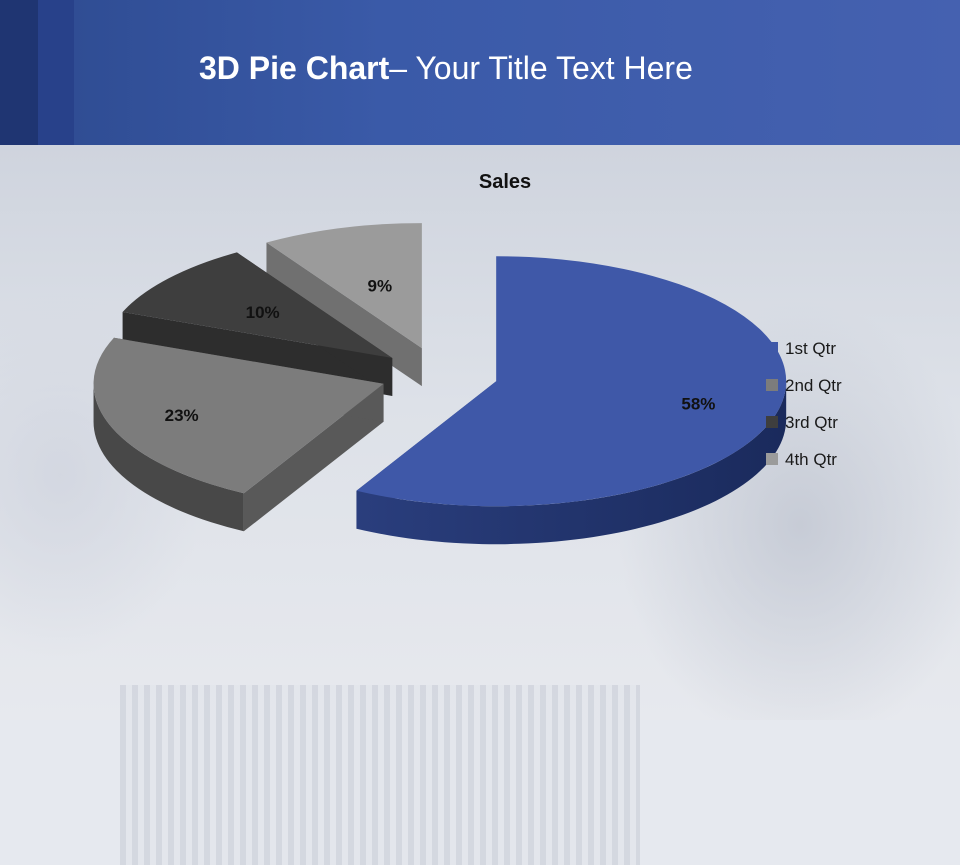 This screenshot has width=960, height=865. I want to click on pie-slice-4-wall, so click(344, 314).